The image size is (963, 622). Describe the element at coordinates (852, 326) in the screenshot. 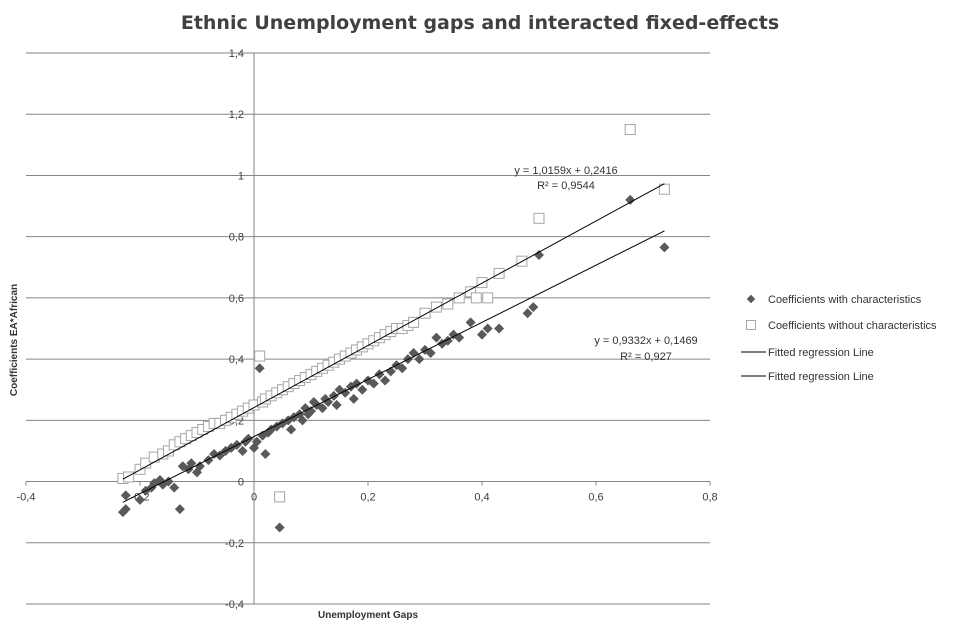

I see `legend-label-without: Coefficients without characteristics` at that location.